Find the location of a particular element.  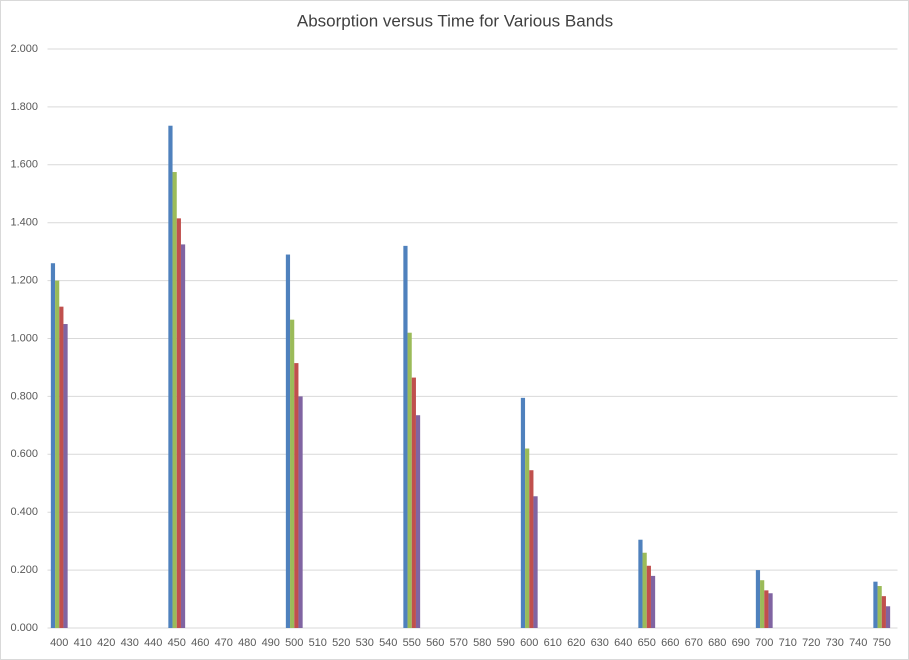

x-tick-label: 690 is located at coordinates (741, 643).